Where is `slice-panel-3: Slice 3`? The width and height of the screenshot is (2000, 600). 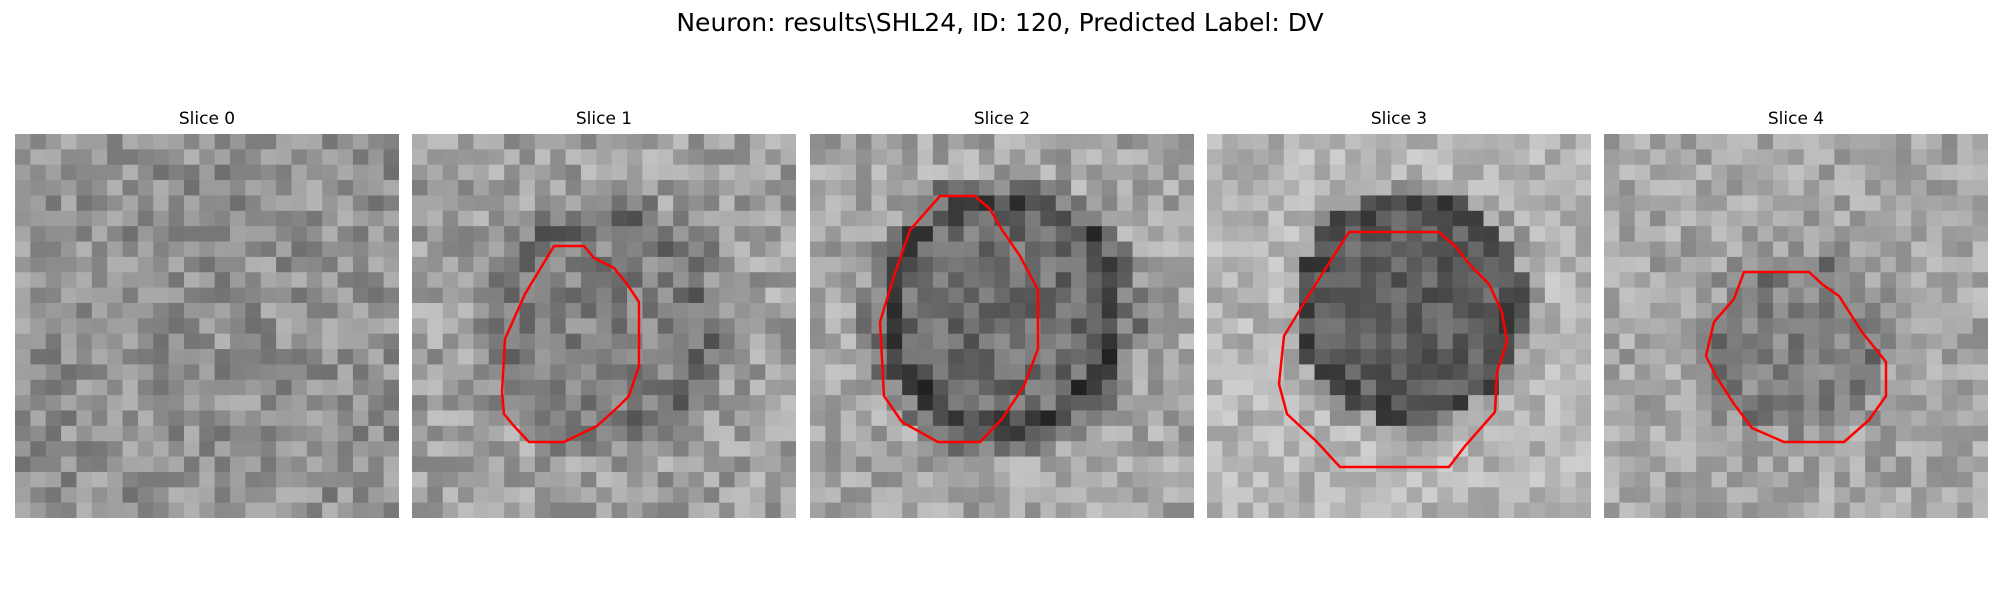
slice-panel-3: Slice 3 is located at coordinates (1399, 314).